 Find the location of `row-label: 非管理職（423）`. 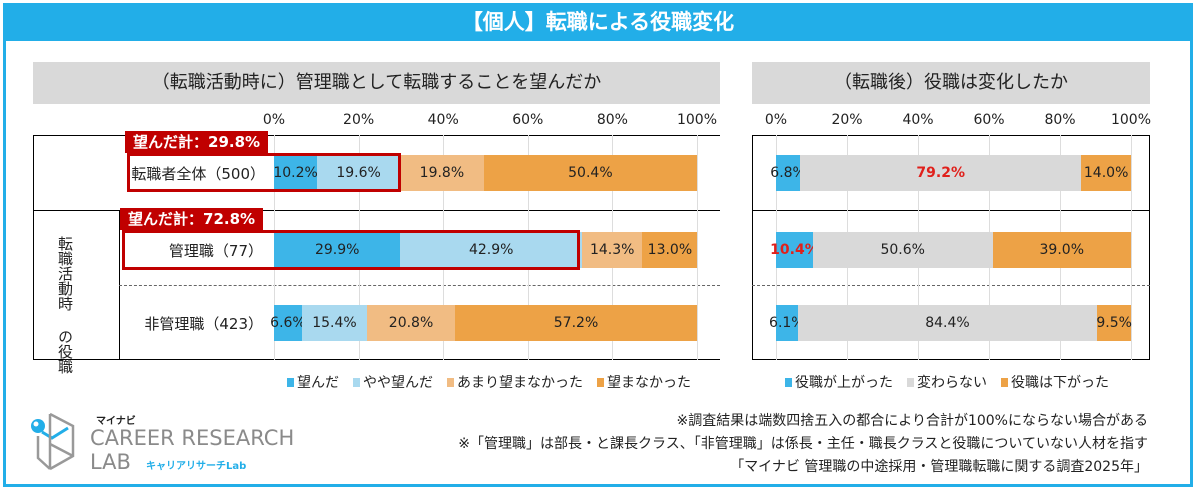

row-label: 非管理職（423） is located at coordinates (203, 324).